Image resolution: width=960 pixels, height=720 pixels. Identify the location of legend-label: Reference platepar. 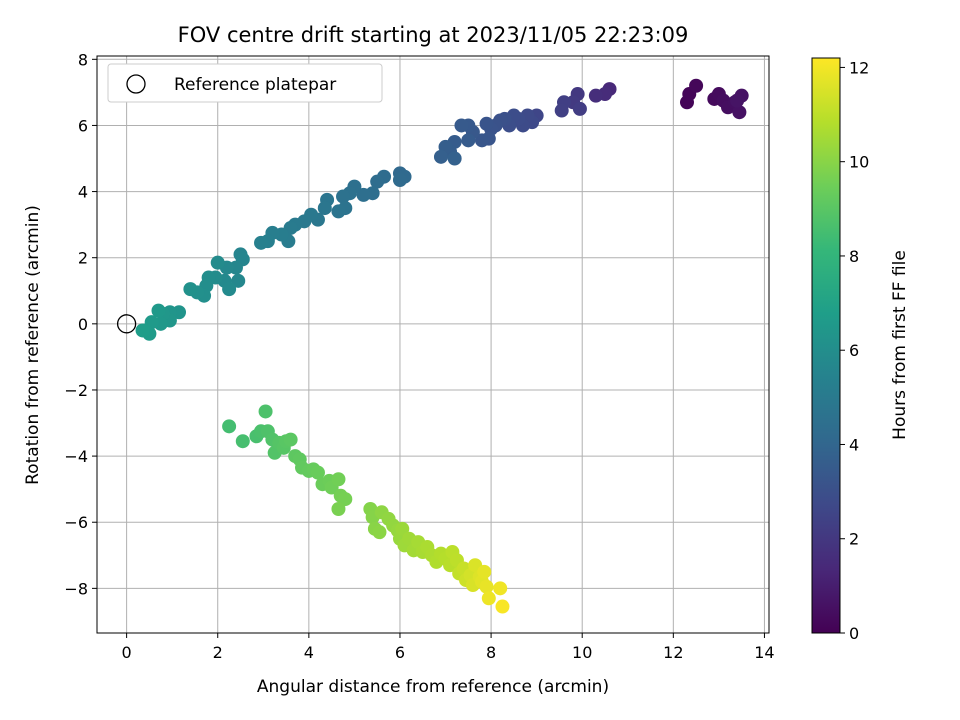
(255, 85).